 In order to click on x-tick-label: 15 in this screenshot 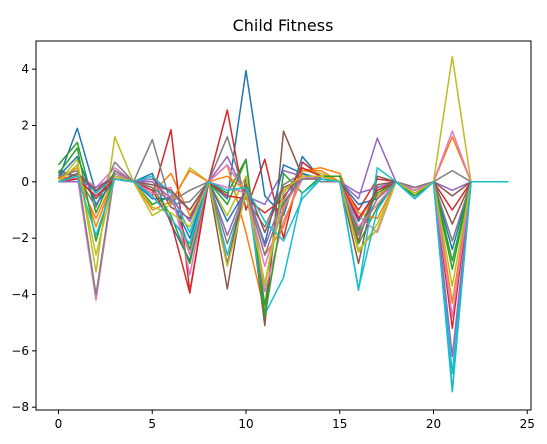, I will do `click(339, 424)`.